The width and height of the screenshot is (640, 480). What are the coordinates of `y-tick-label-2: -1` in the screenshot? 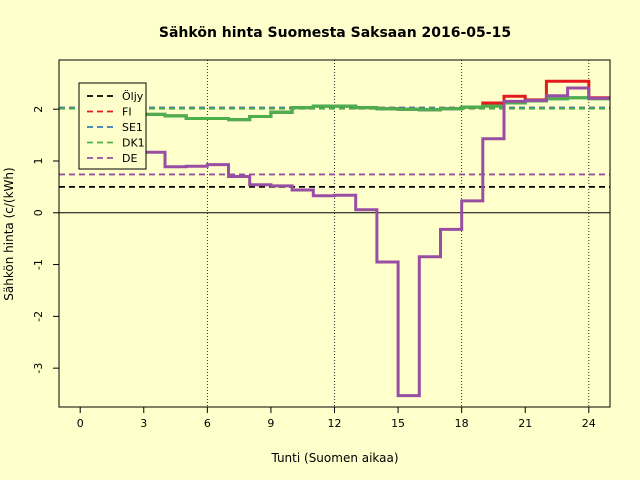 It's located at (38, 264).